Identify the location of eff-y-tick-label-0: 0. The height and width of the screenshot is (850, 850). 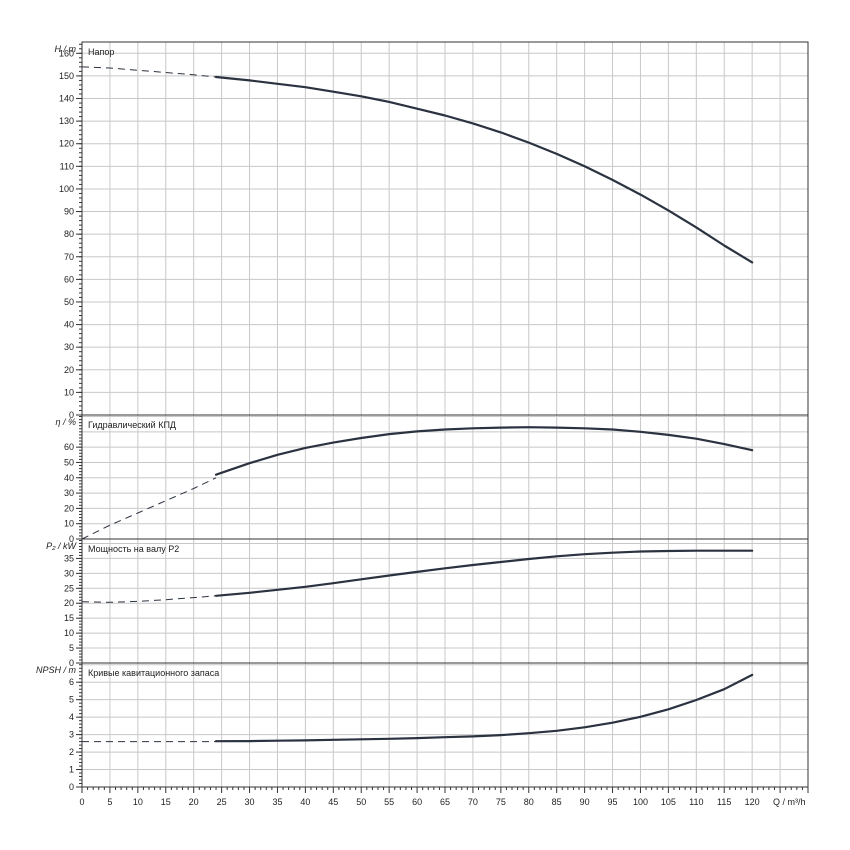
(71, 539).